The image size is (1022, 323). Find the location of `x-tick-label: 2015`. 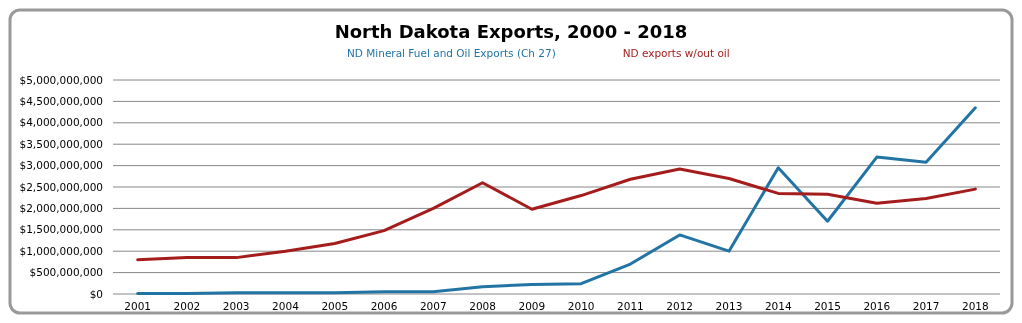

x-tick-label: 2015 is located at coordinates (827, 306).